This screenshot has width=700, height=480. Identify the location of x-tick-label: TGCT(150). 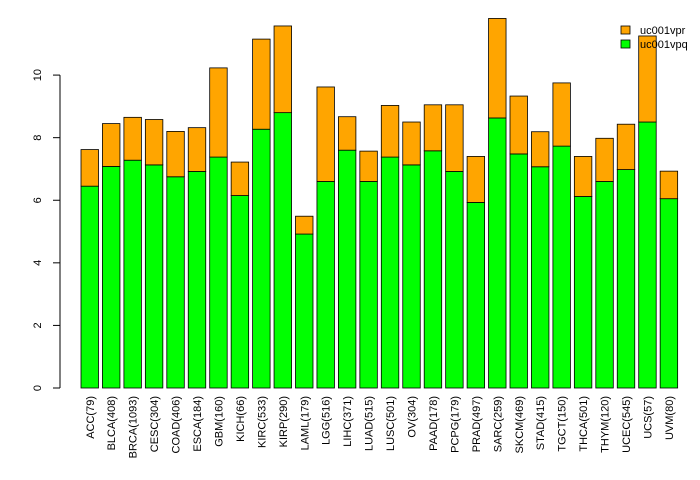
(563, 424).